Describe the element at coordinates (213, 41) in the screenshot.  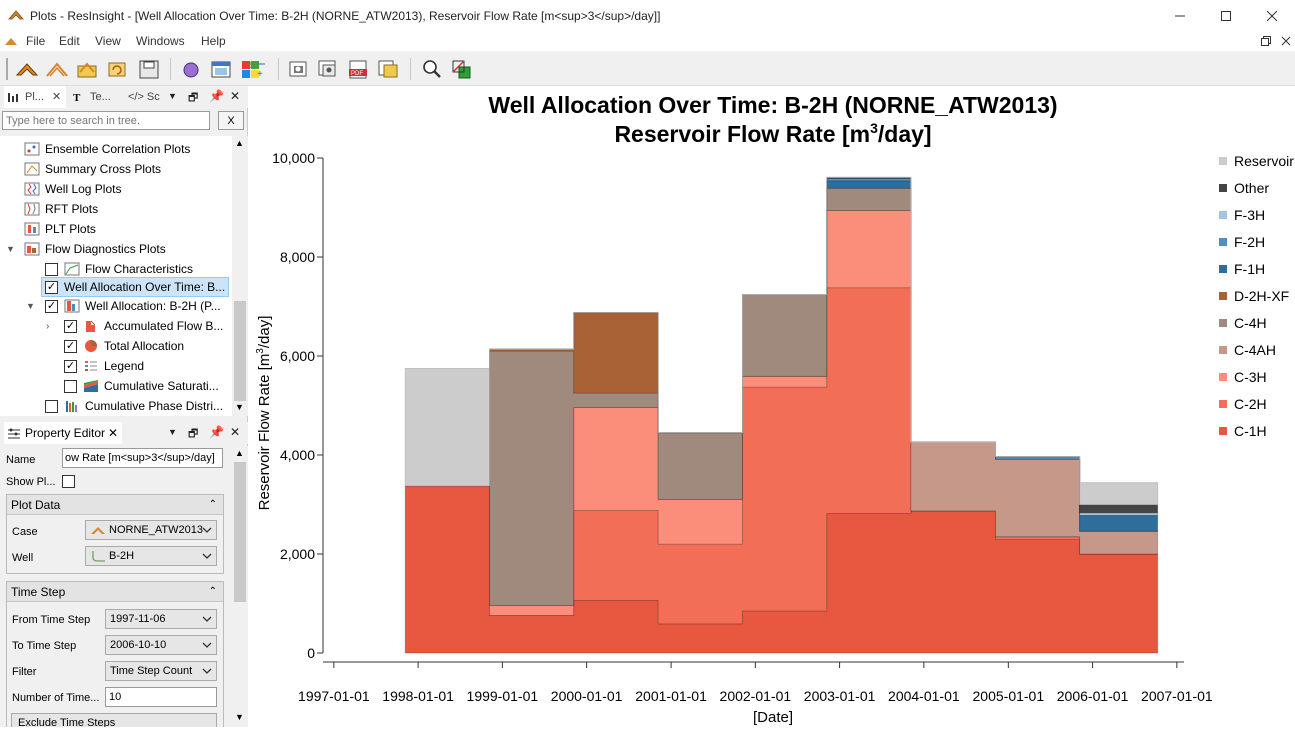
I see `menu-help: Help` at that location.